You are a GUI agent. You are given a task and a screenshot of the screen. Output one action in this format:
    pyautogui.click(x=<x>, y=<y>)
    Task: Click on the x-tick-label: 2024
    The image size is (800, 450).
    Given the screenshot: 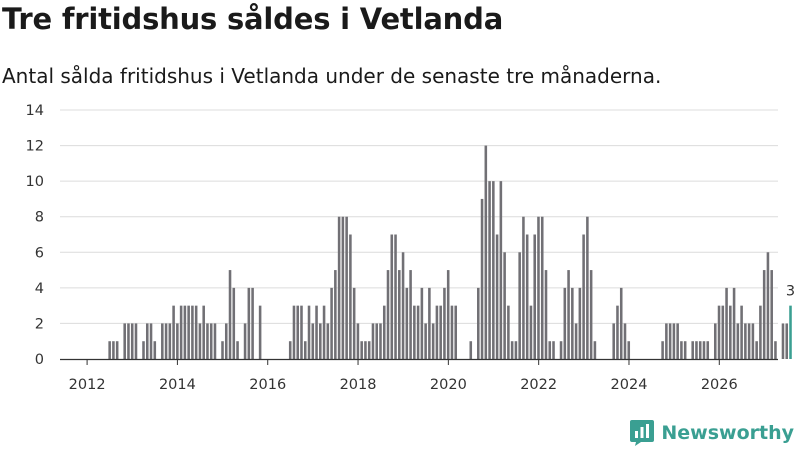 What is the action you would take?
    pyautogui.click(x=629, y=385)
    